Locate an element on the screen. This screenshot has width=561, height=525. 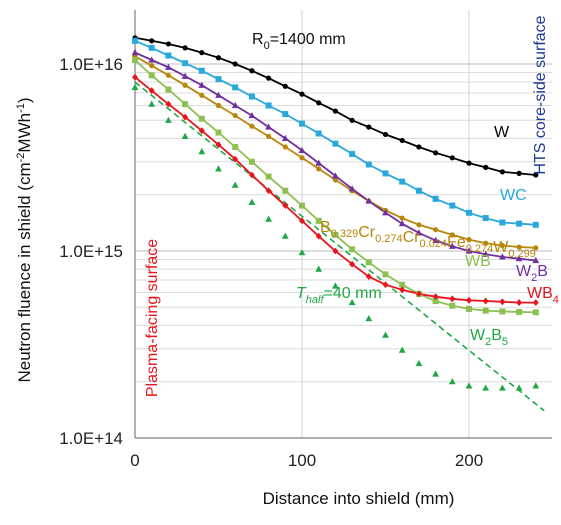
x-tick-label: 0 is located at coordinates (134, 460).